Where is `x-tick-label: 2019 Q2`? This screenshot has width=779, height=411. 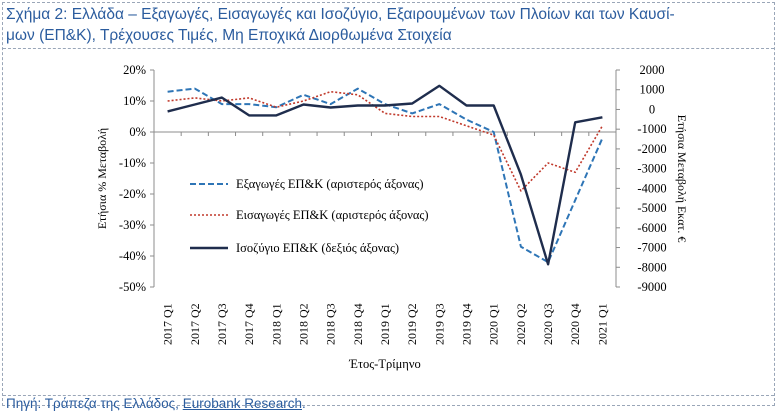
x-tick-label: 2019 Q2 is located at coordinates (412, 324).